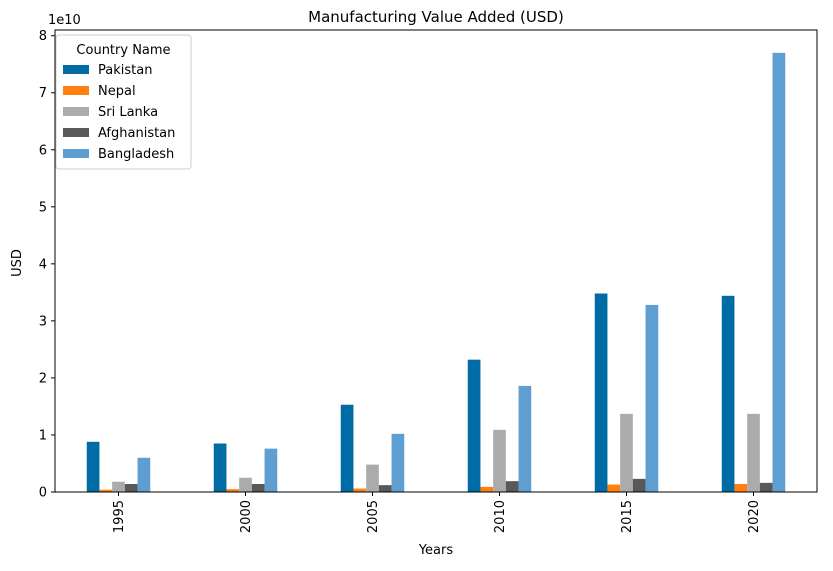  Describe the element at coordinates (43, 321) in the screenshot. I see `y-tick-label: 3` at that location.